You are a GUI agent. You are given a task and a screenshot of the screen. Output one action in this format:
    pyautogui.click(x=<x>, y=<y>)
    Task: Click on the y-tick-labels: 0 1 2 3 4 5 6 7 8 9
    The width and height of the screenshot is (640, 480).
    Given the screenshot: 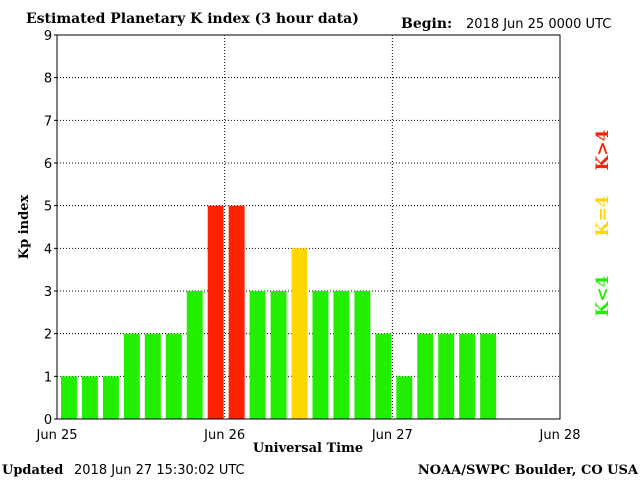 What is the action you would take?
    pyautogui.click(x=50, y=228)
    